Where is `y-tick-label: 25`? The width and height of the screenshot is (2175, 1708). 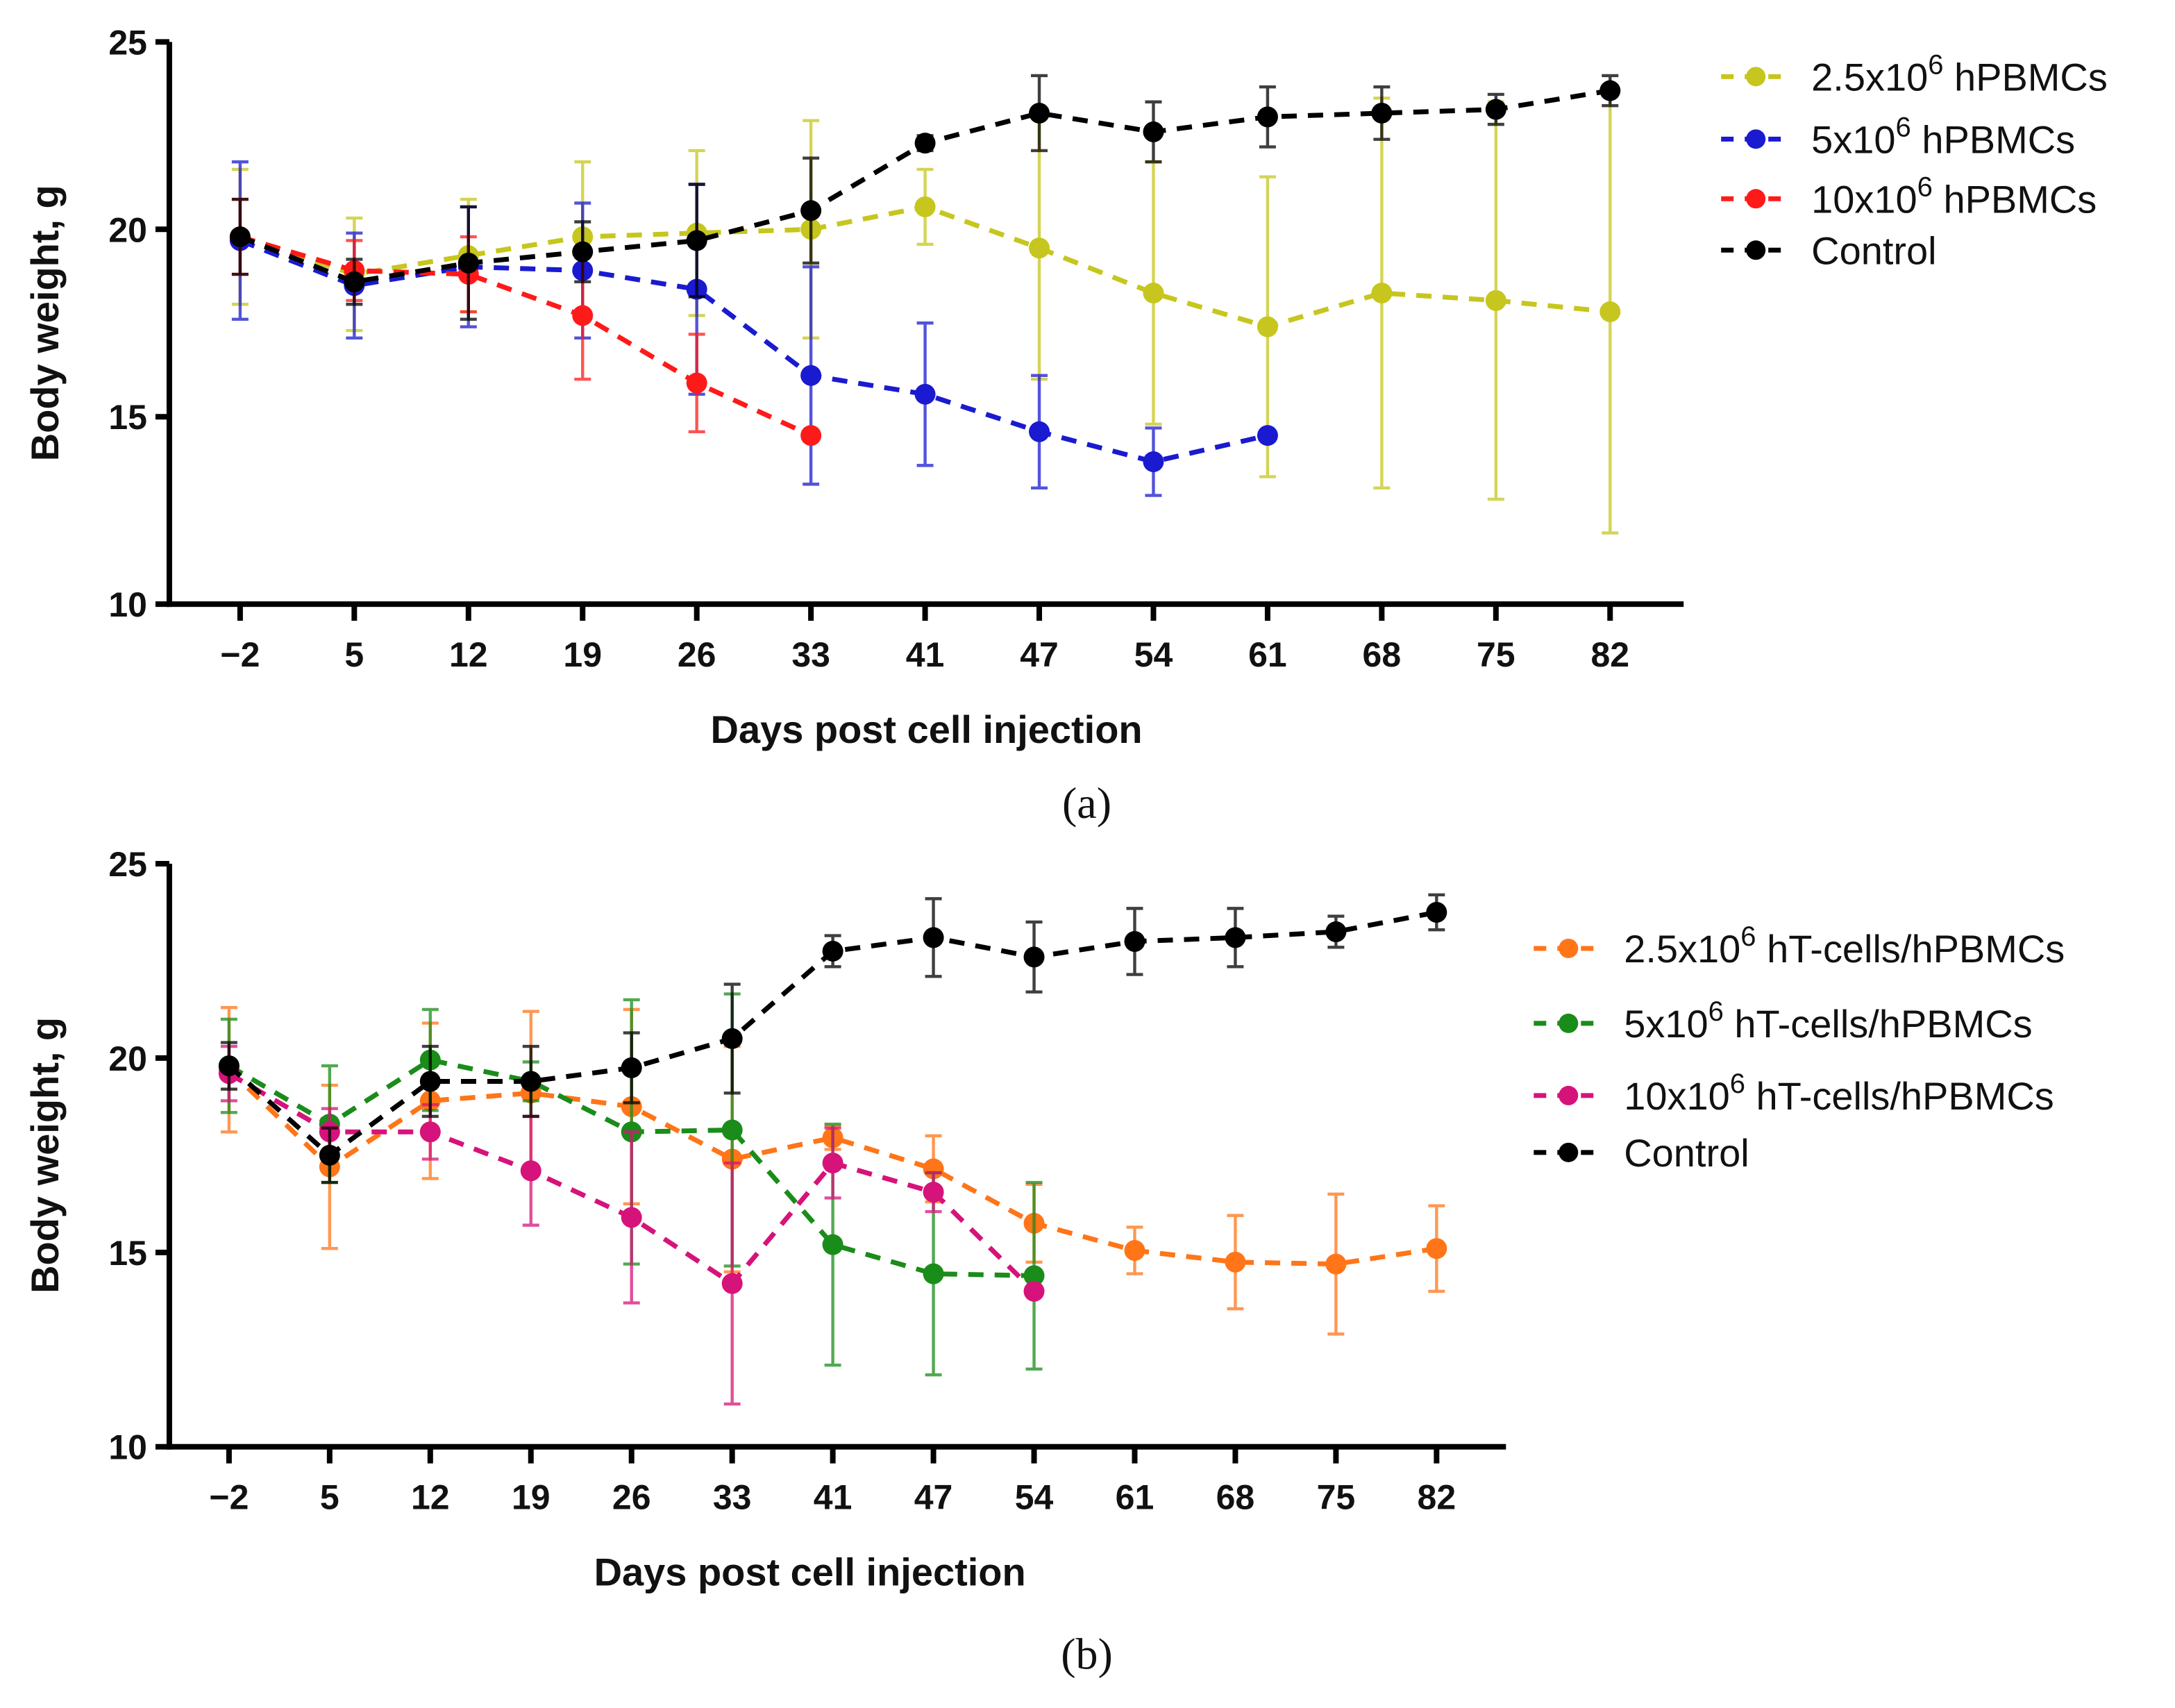 y-tick-label: 25 is located at coordinates (127, 43).